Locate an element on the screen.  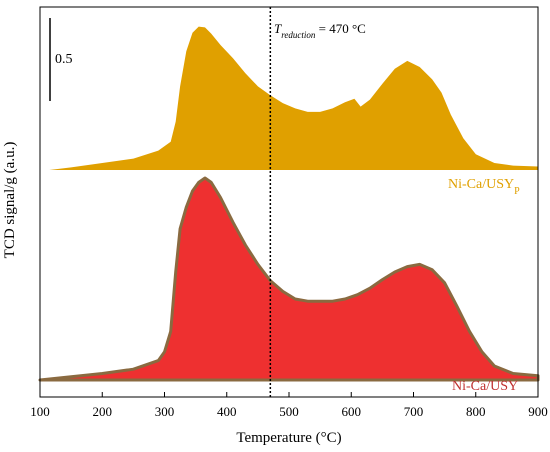
scale-bar-label: 0.5 is located at coordinates (64, 59).